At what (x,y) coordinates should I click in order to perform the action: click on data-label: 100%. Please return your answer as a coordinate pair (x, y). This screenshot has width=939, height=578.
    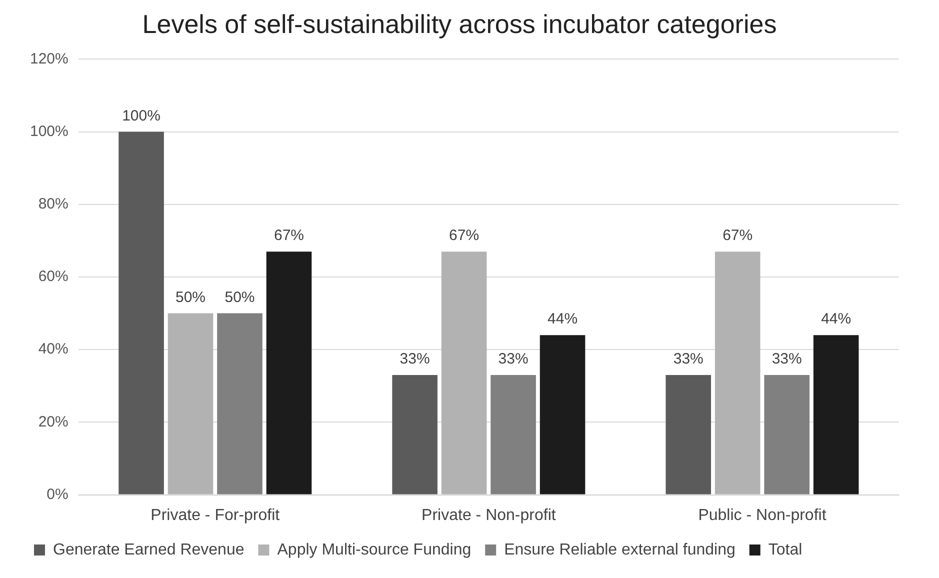
    Looking at the image, I should click on (141, 115).